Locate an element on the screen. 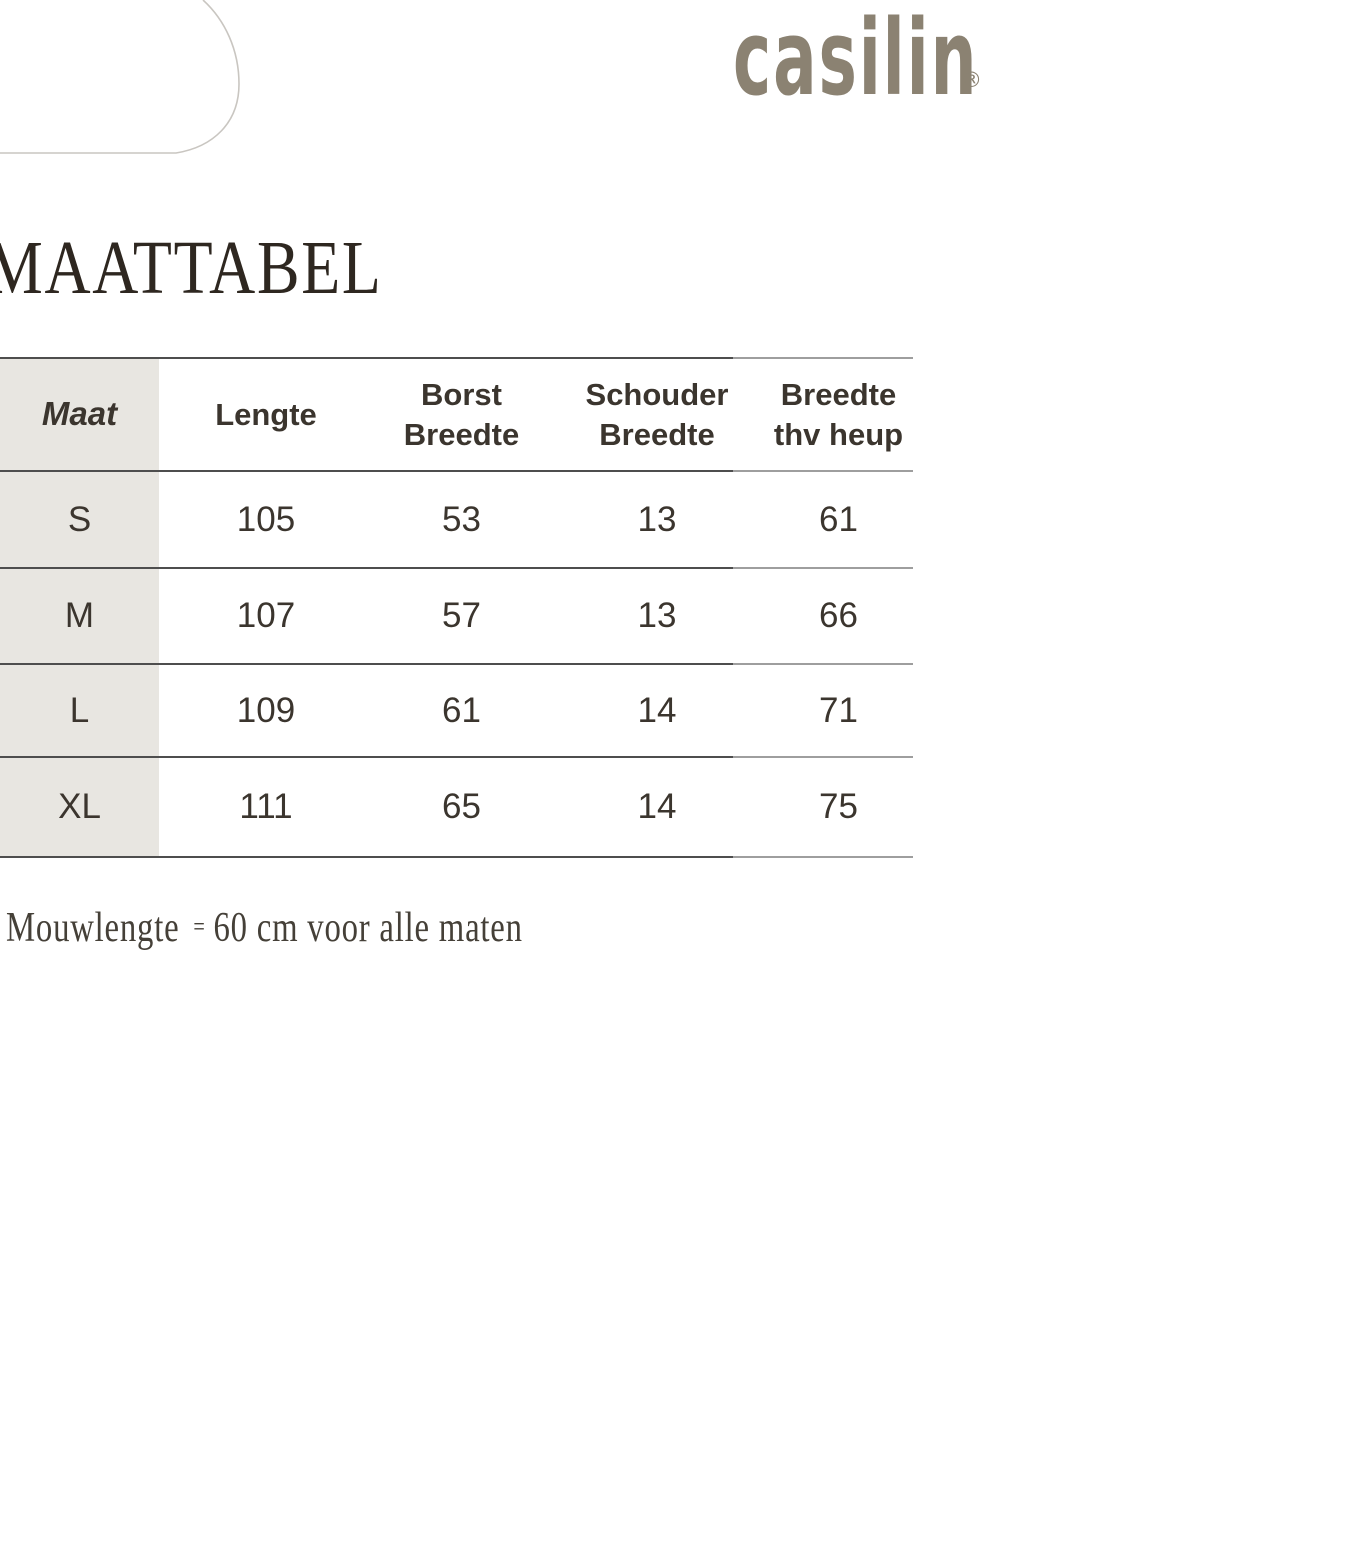  brand-logo-text: casilin is located at coordinates (856, 59).